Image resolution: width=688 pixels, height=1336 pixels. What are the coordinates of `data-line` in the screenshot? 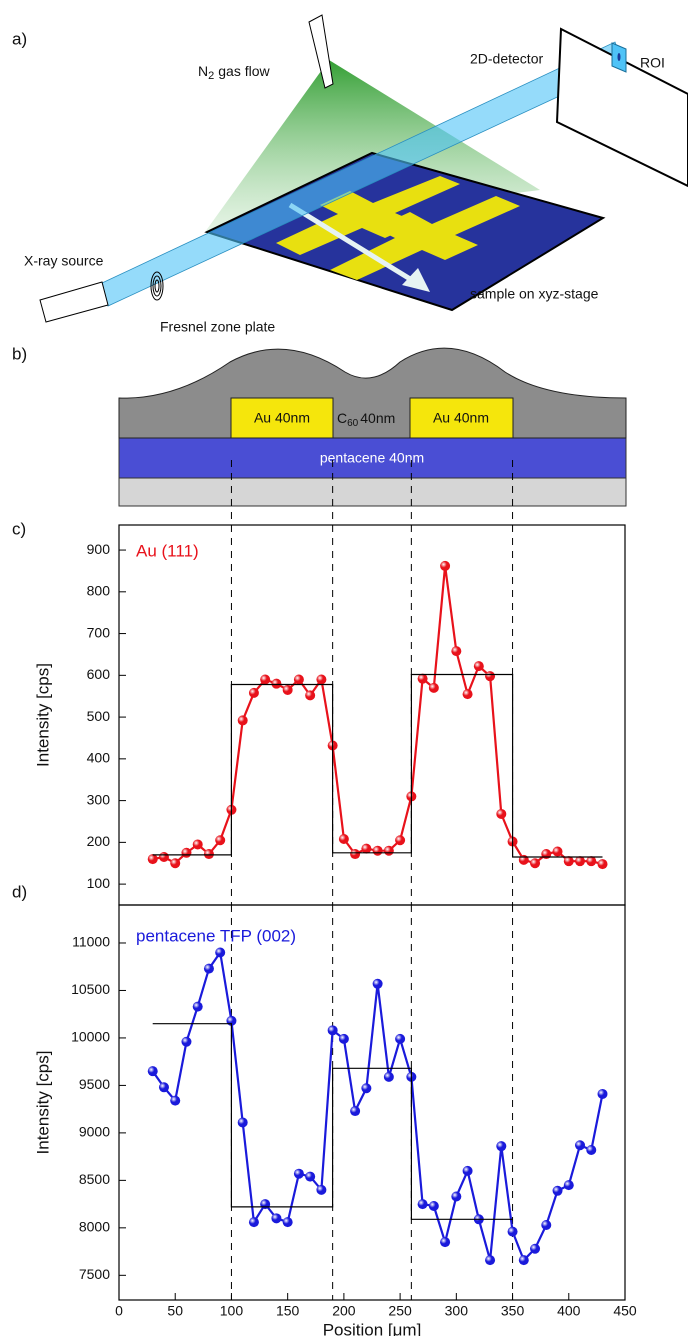 It's located at (377, 715).